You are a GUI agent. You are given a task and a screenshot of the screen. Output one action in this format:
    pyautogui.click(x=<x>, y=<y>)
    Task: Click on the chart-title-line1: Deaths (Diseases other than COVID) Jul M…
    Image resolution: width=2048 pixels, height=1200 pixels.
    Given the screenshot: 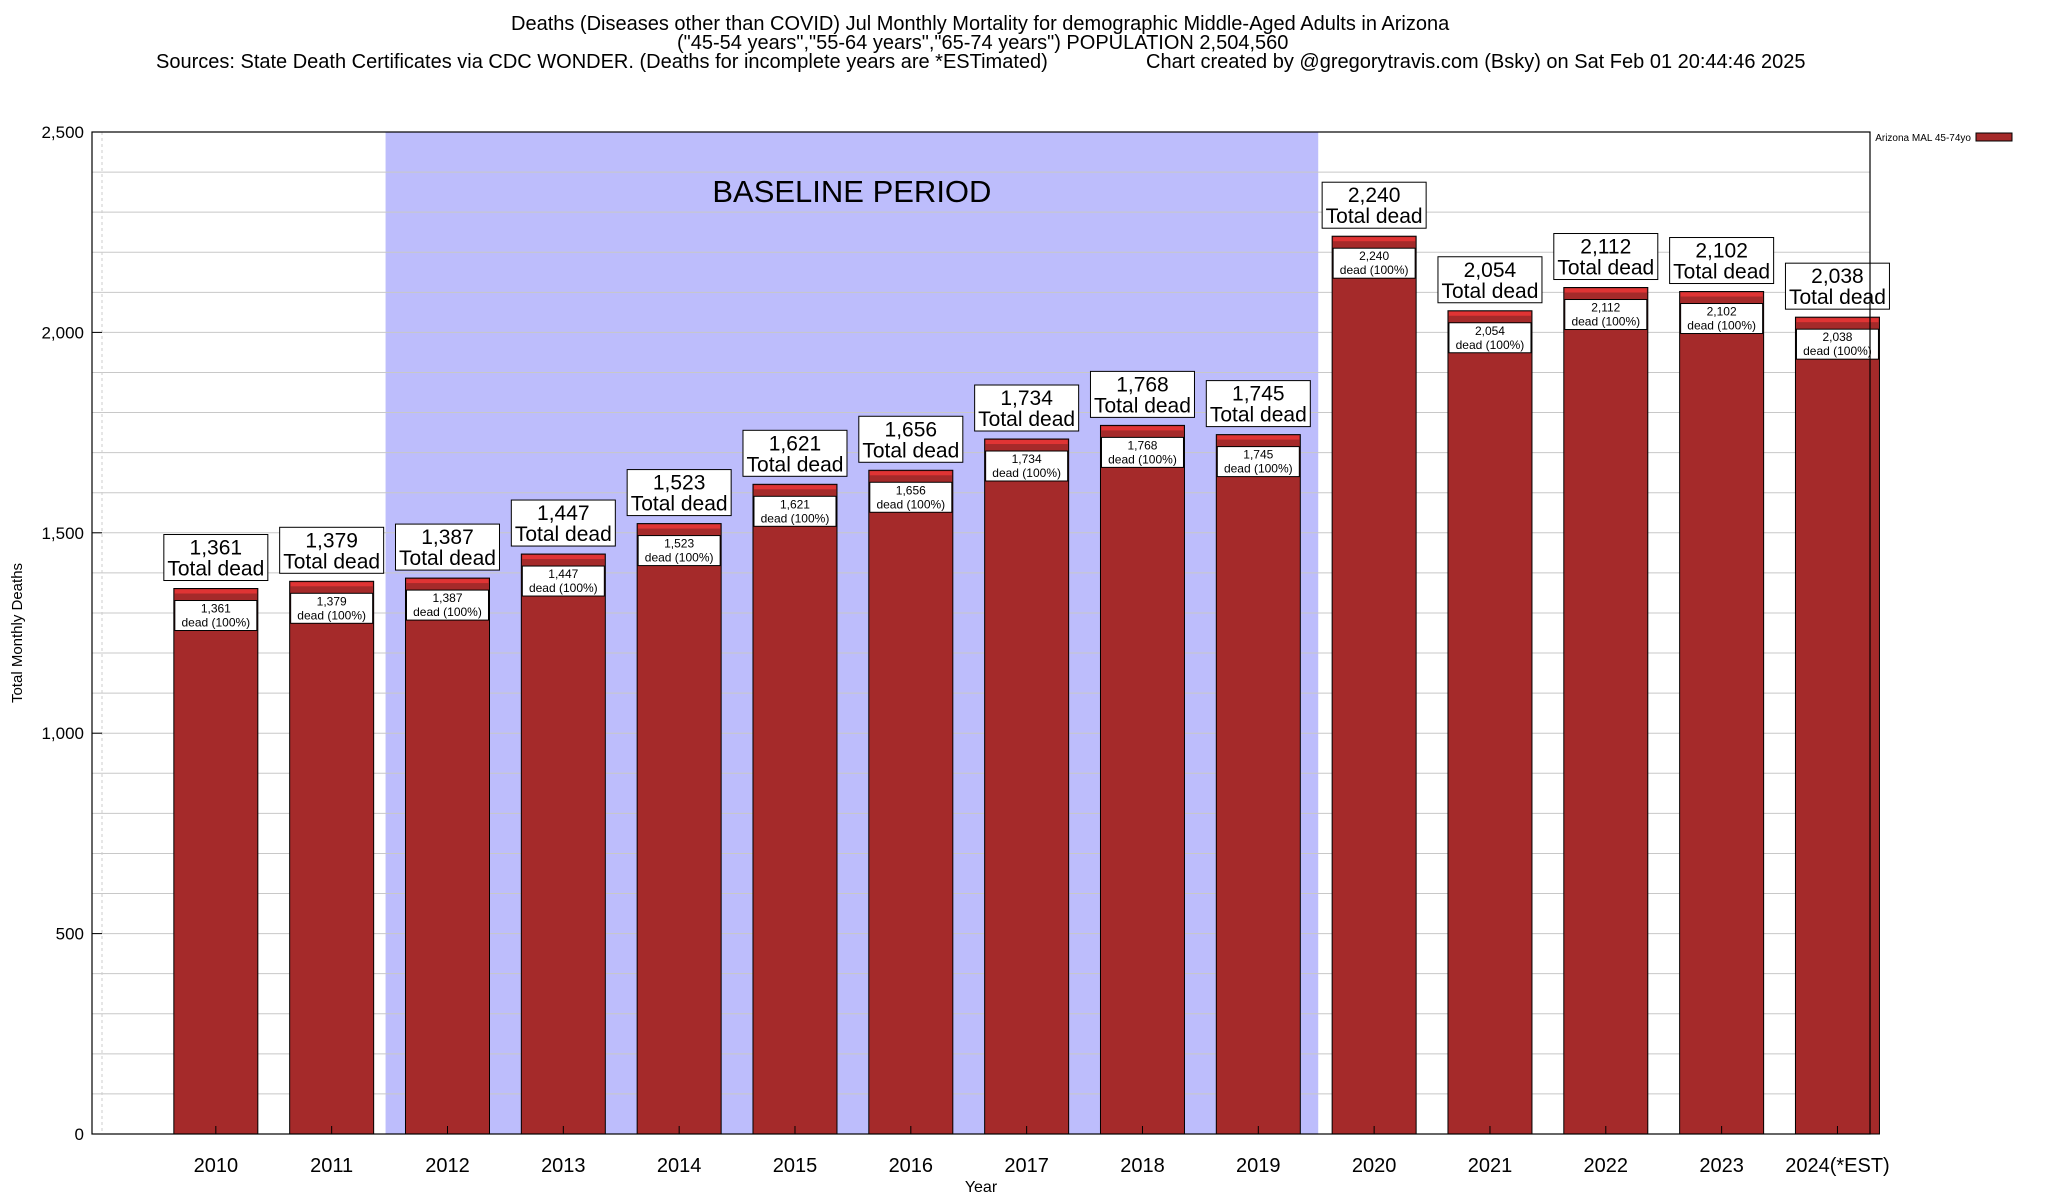 What is the action you would take?
    pyautogui.click(x=980, y=24)
    